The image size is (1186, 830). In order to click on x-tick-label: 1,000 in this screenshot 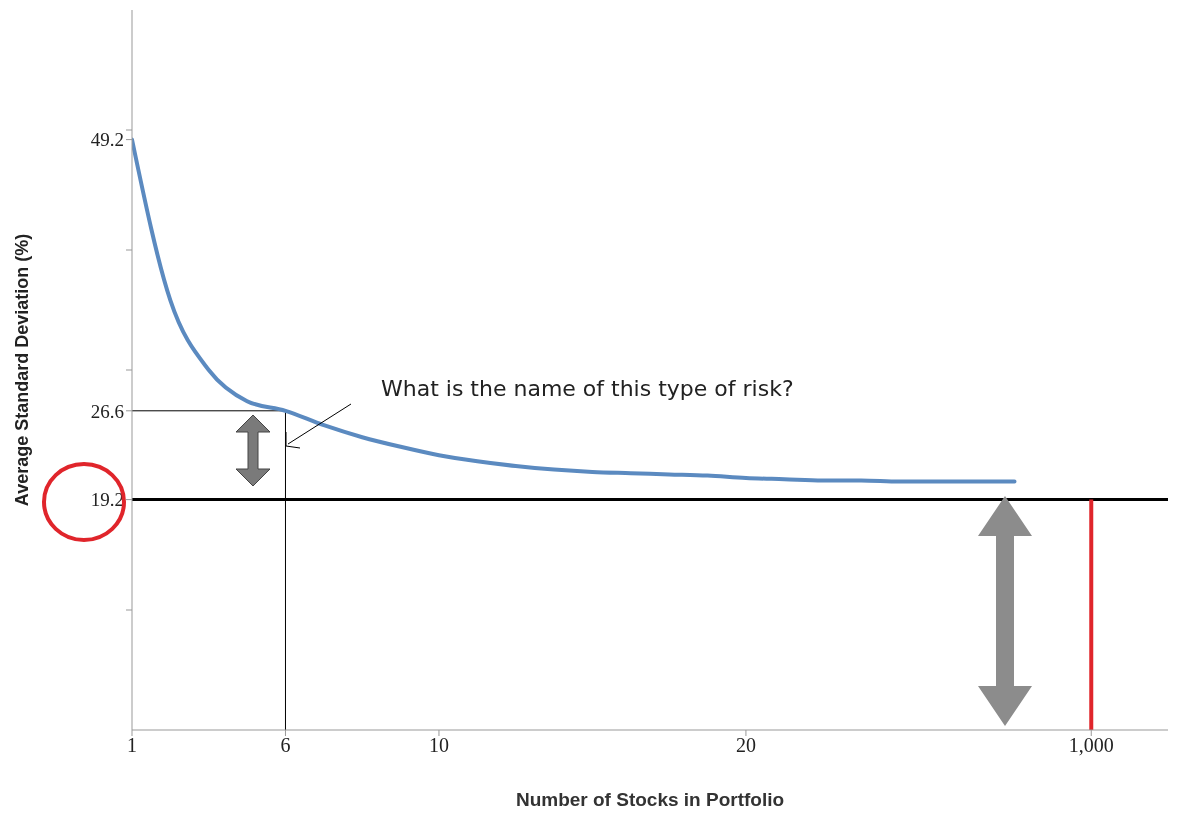, I will do `click(1091, 745)`.